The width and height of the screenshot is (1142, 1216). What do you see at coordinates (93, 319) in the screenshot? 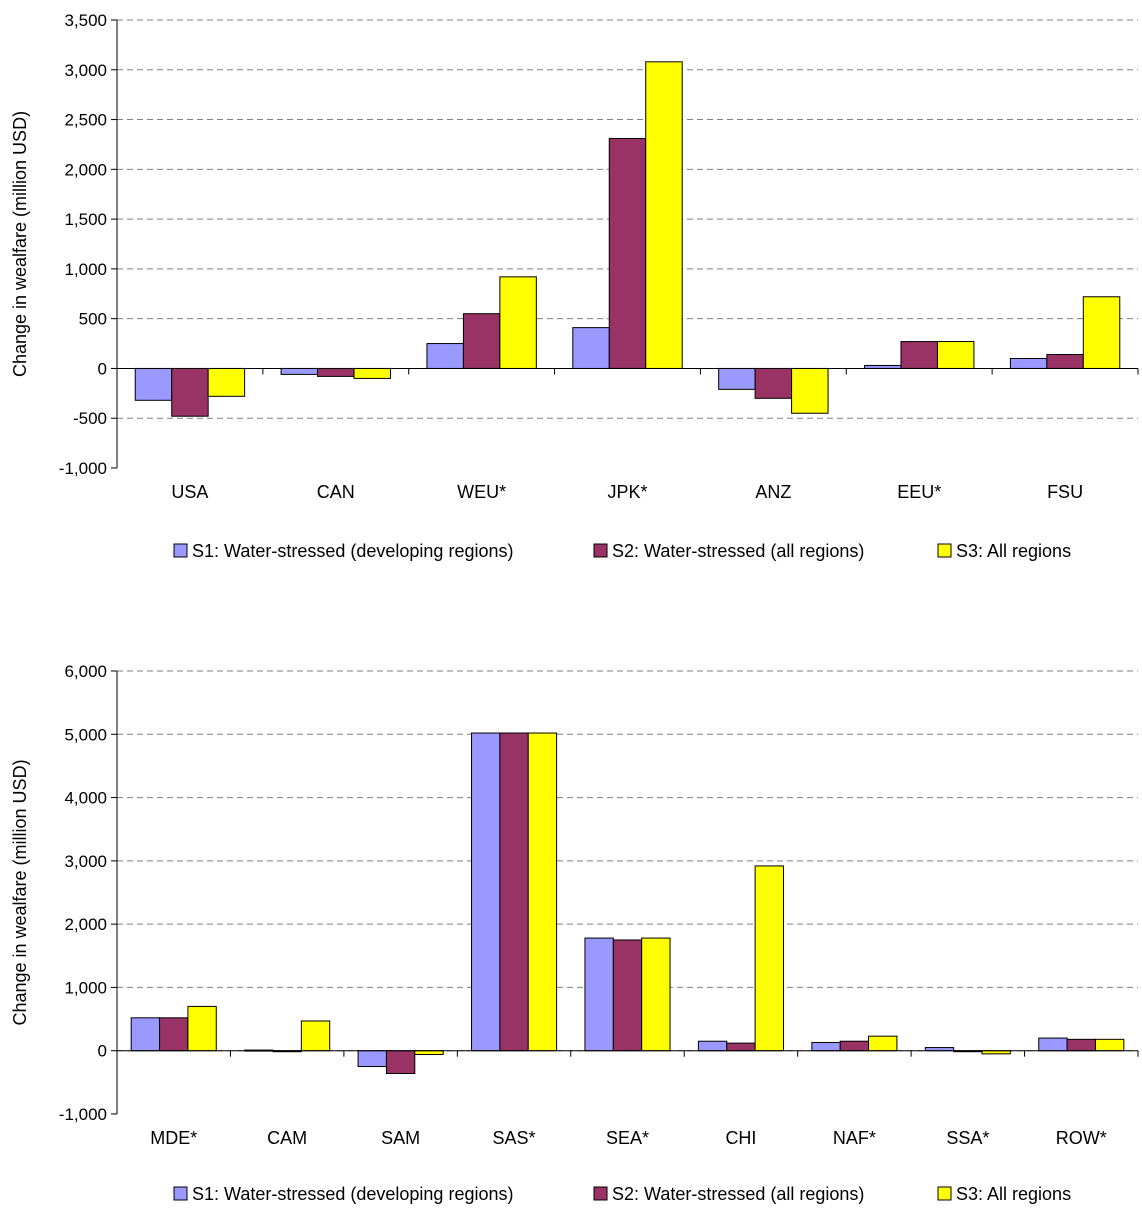
I see `y-tick-label: 500` at bounding box center [93, 319].